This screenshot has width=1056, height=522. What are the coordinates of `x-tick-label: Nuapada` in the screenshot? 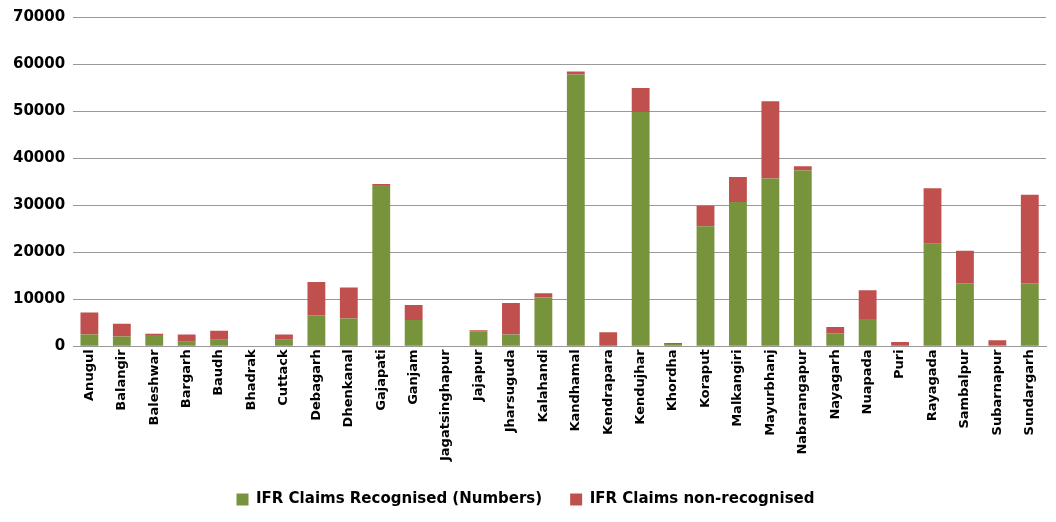 It's located at (867, 382).